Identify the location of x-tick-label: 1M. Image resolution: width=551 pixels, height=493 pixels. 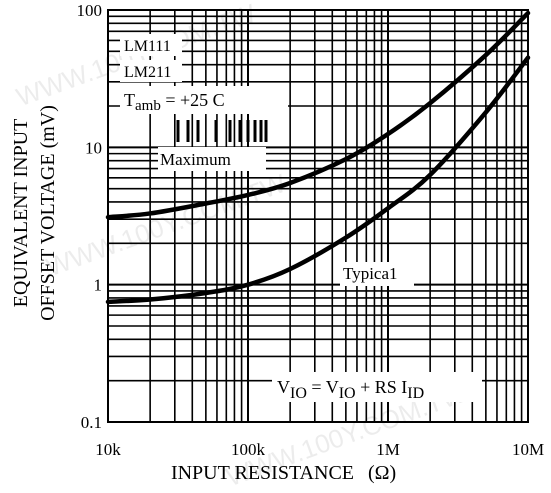
(388, 449).